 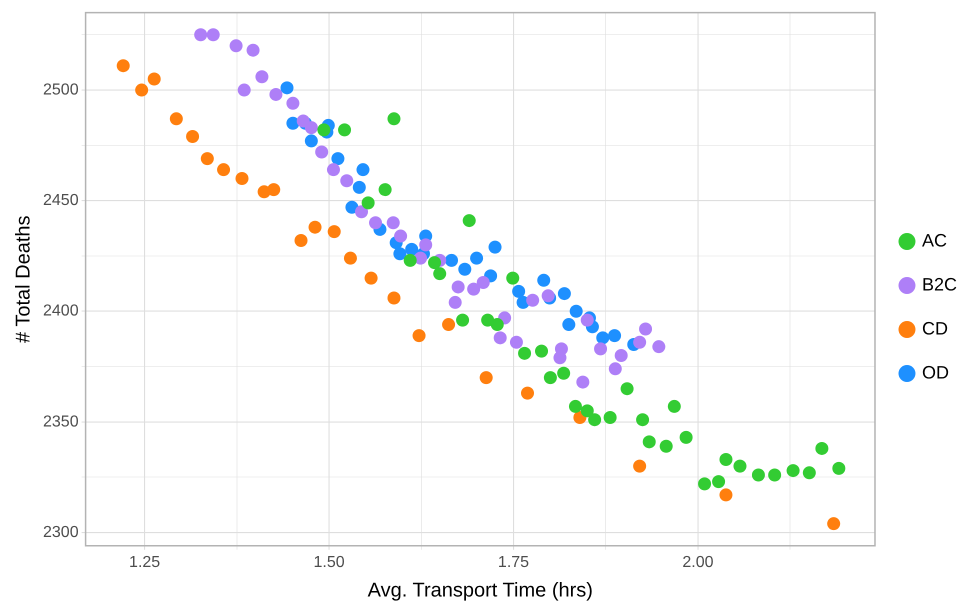 I want to click on y-tick-label: 2350, so click(x=61, y=421).